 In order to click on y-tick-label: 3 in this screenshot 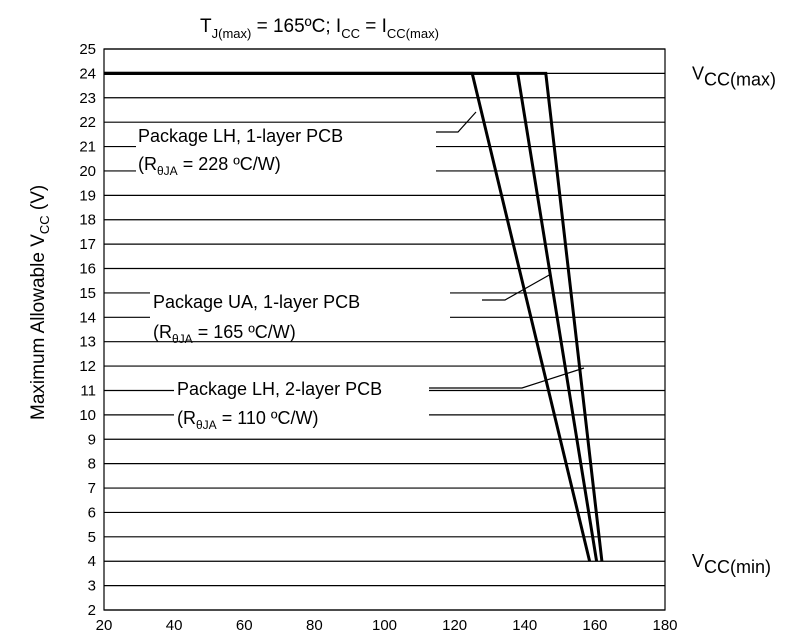, I will do `click(92, 586)`.